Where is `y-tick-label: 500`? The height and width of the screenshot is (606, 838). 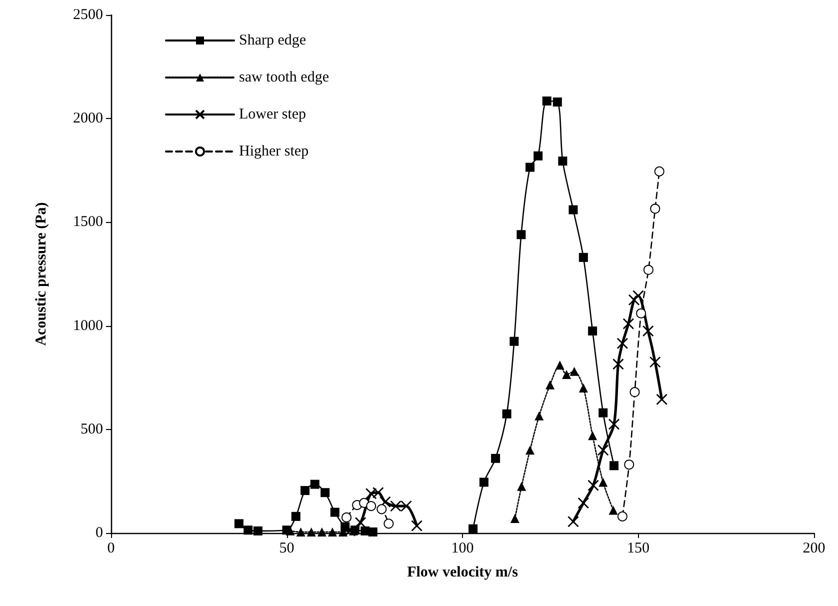
y-tick-label: 500 is located at coordinates (91, 429).